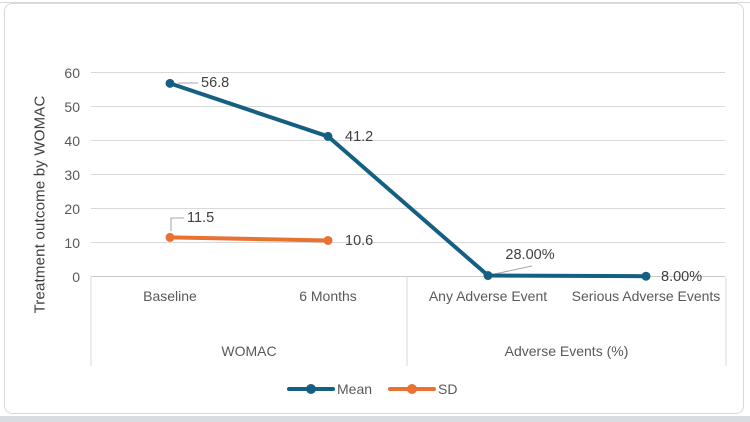 The width and height of the screenshot is (750, 422). I want to click on data-label-sd: 10.6, so click(359, 241).